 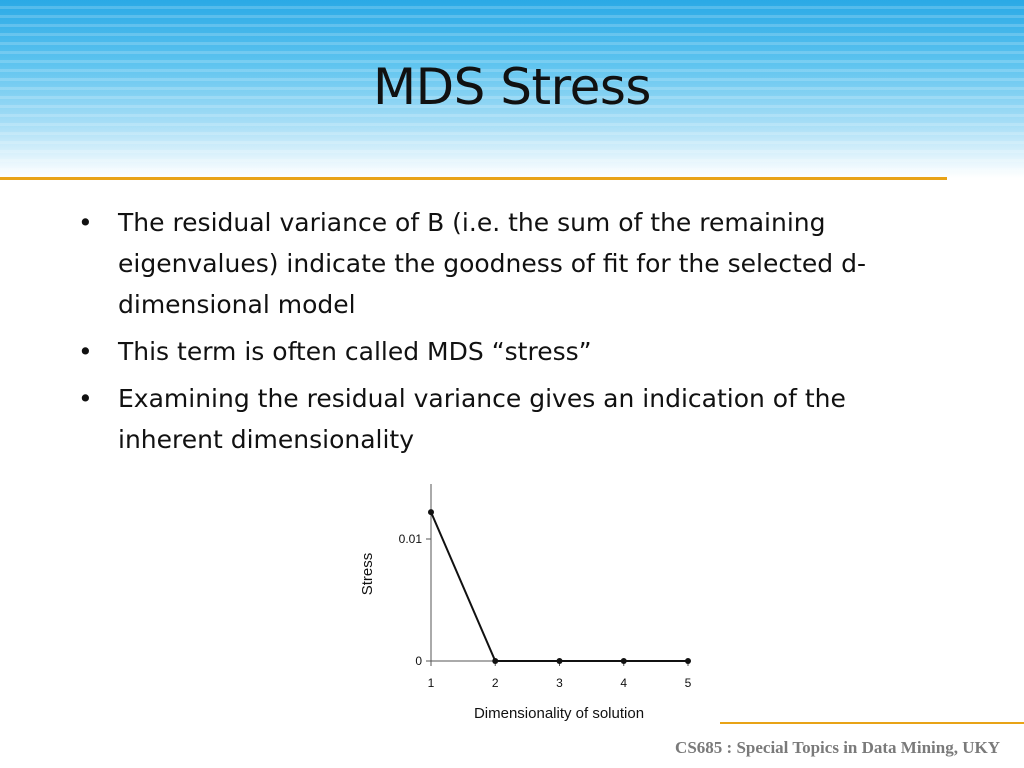 What do you see at coordinates (559, 683) in the screenshot?
I see `x-tick-label-2: 3` at bounding box center [559, 683].